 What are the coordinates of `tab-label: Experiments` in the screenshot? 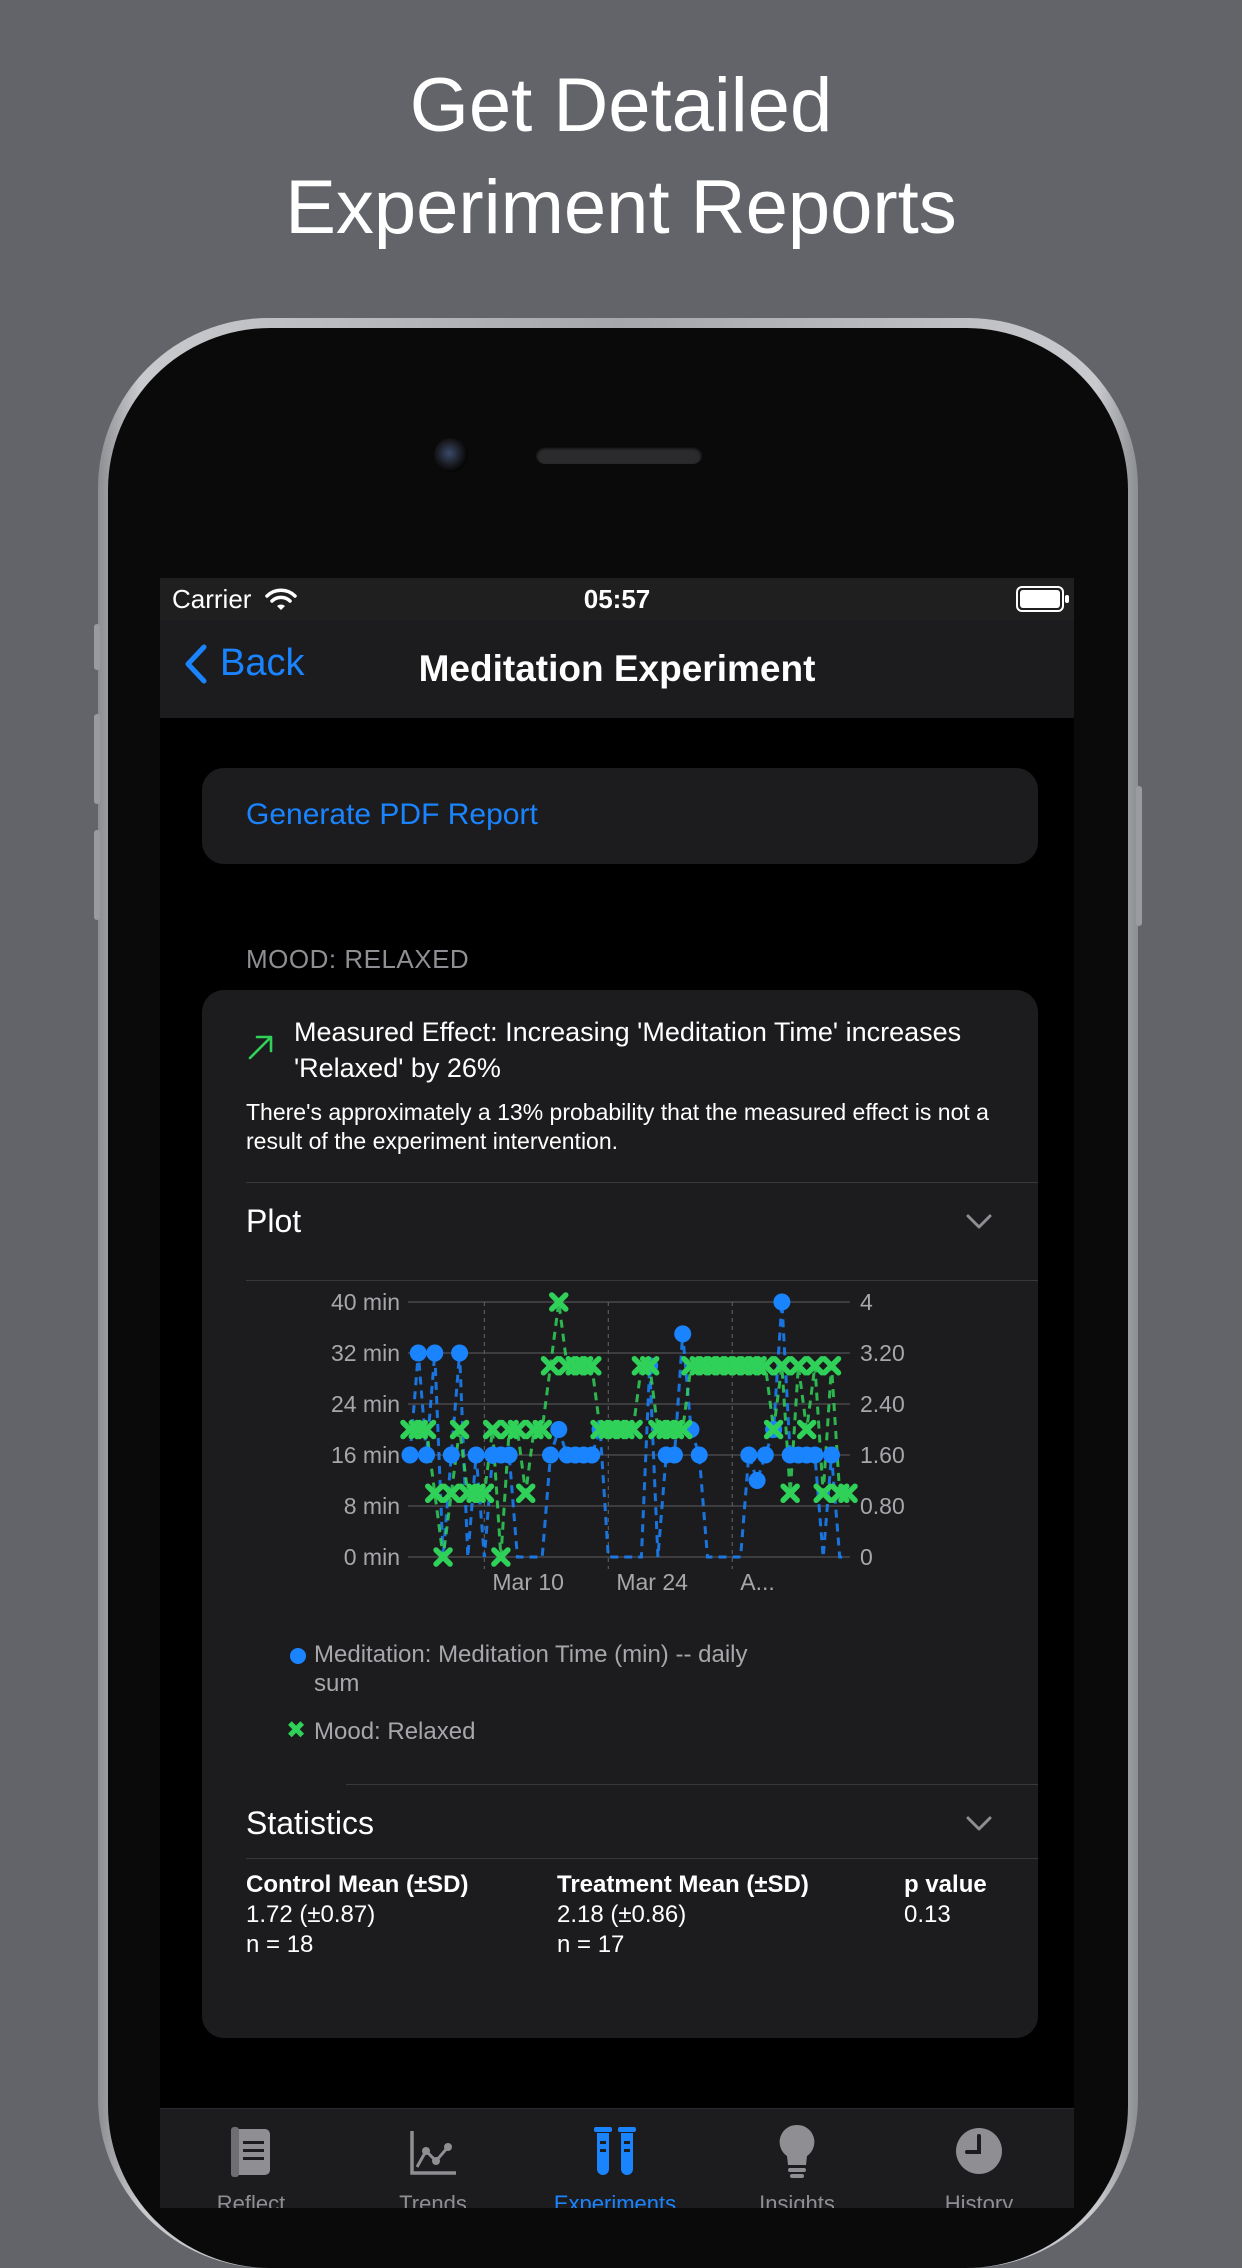 It's located at (615, 2199).